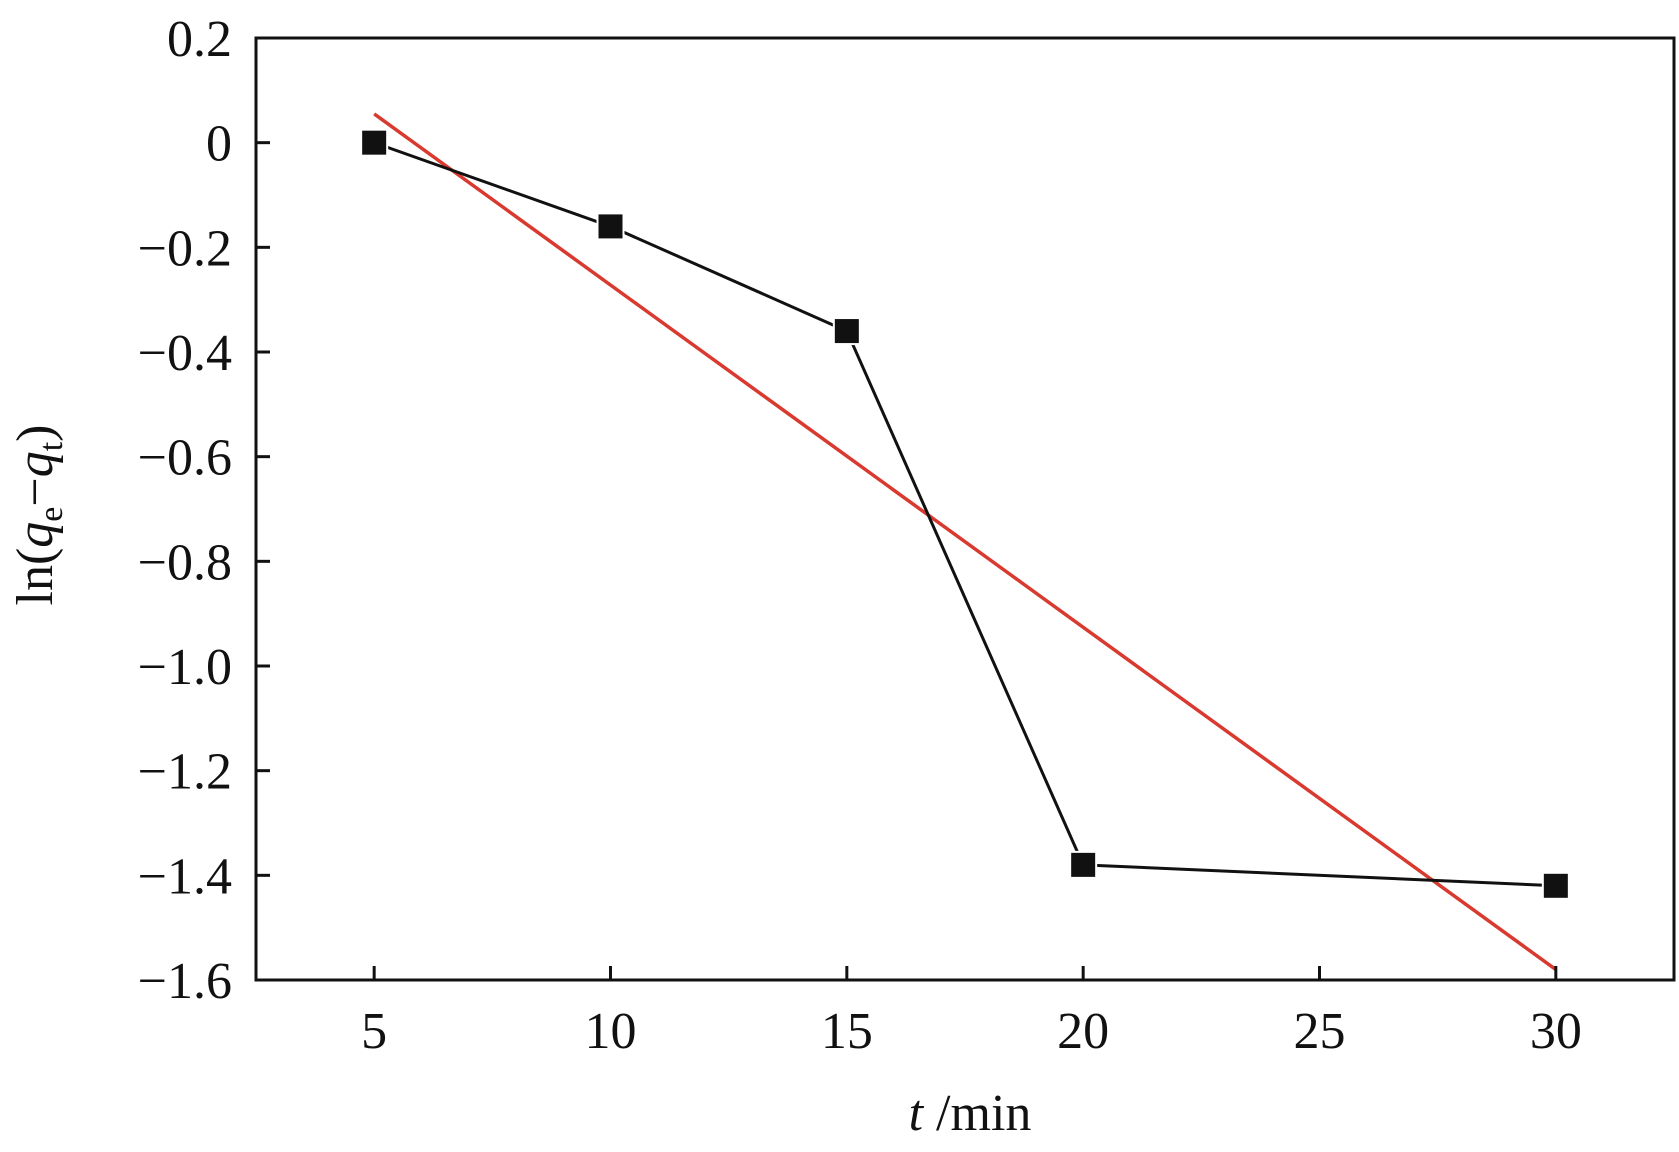 The height and width of the screenshot is (1152, 1679). Describe the element at coordinates (185, 562) in the screenshot. I see `y-tick-label-5: −0.8` at that location.